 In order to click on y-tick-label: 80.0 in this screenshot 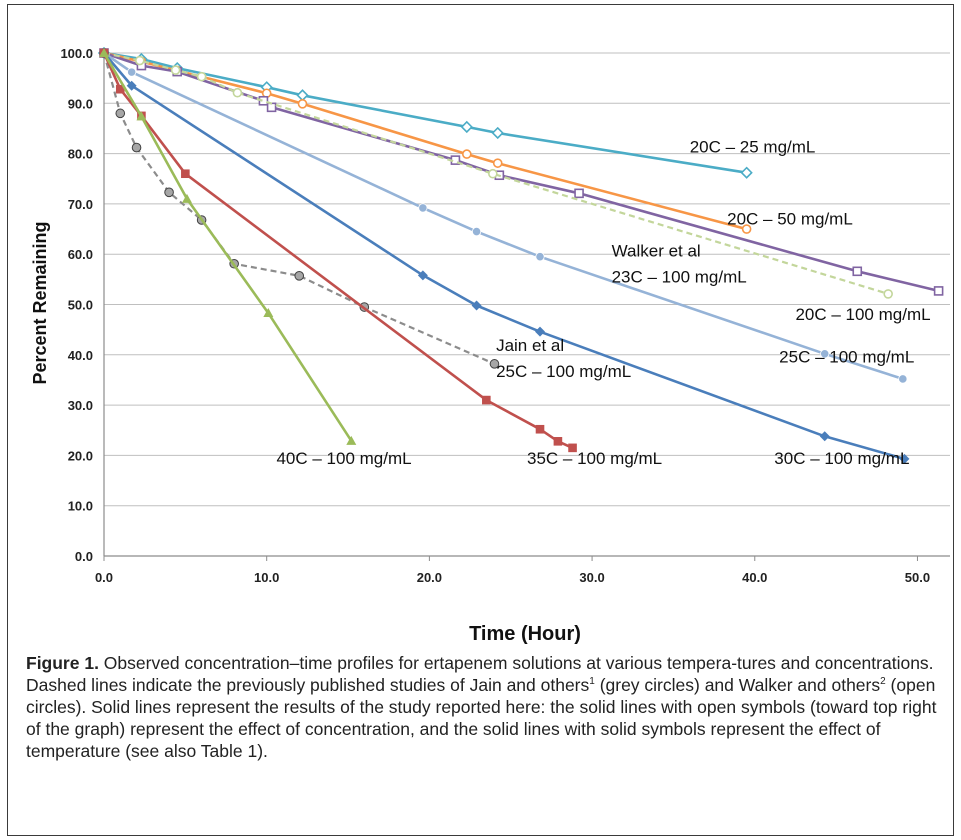, I will do `click(80, 154)`.